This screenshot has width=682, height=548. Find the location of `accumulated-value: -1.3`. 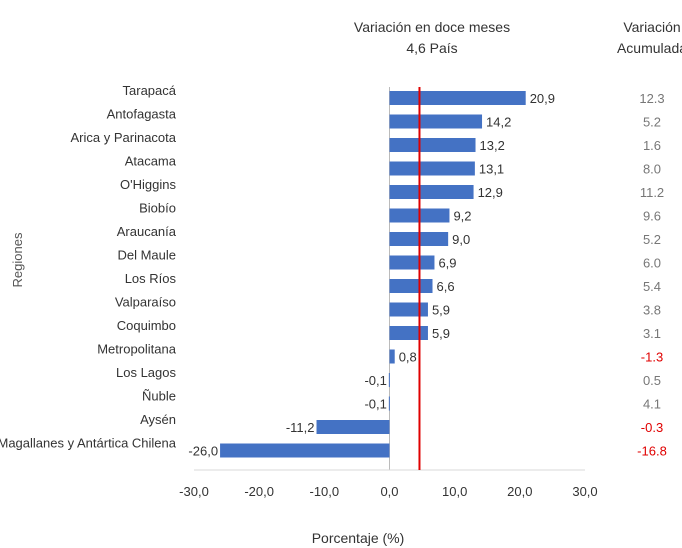

accumulated-value: -1.3 is located at coordinates (652, 357).